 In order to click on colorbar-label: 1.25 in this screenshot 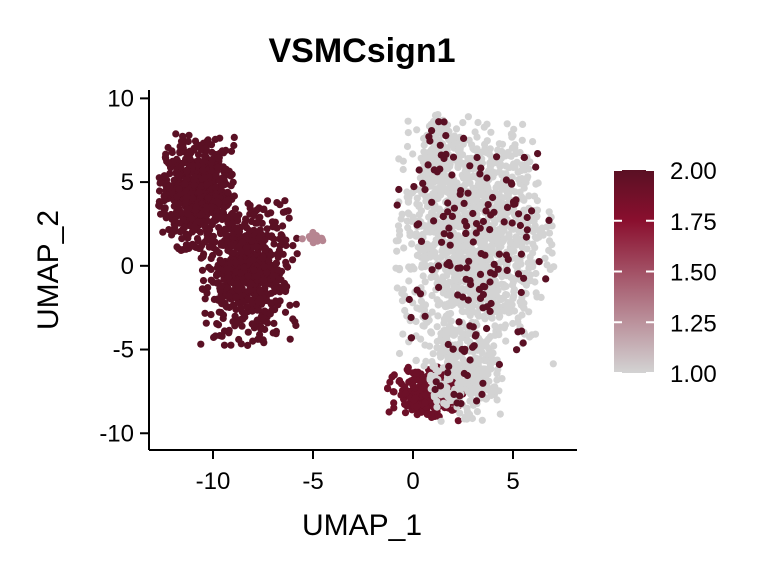, I will do `click(693, 323)`.